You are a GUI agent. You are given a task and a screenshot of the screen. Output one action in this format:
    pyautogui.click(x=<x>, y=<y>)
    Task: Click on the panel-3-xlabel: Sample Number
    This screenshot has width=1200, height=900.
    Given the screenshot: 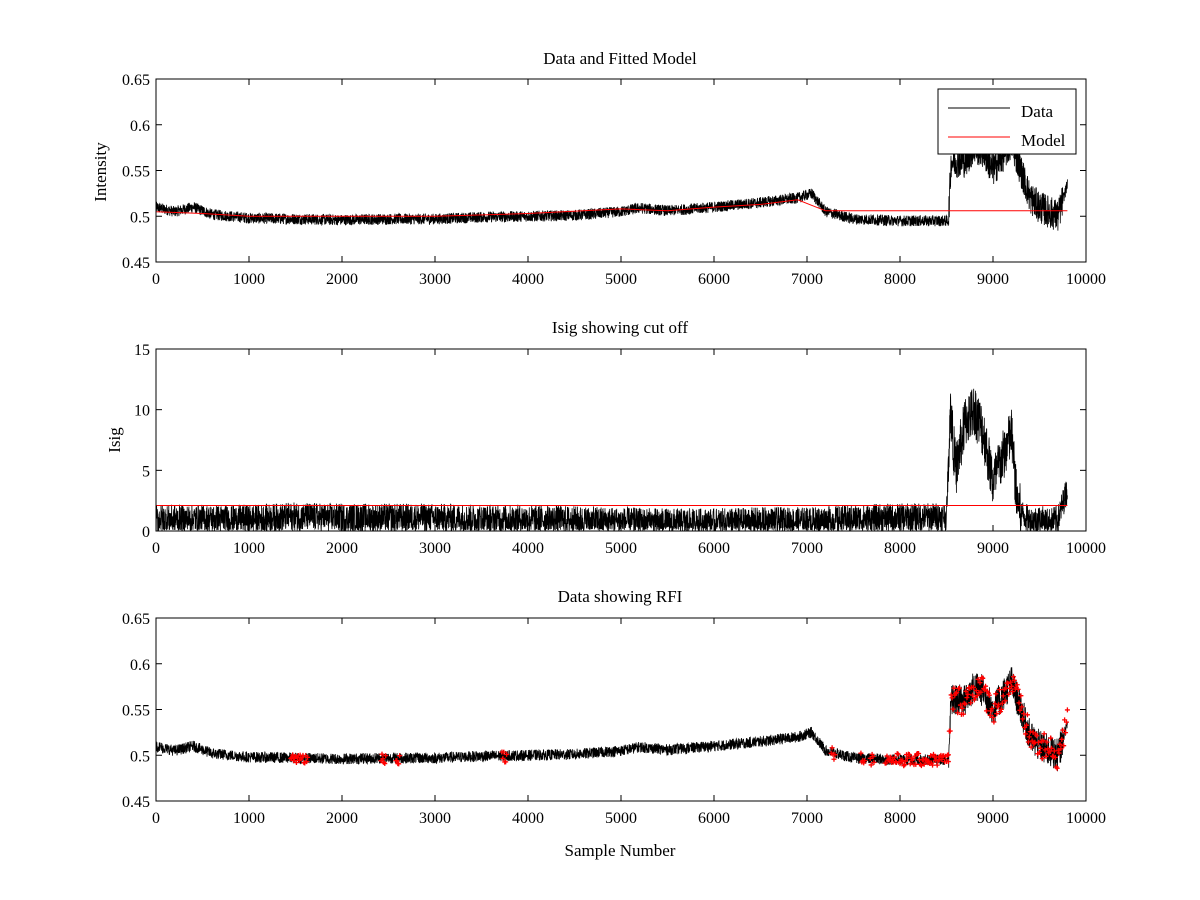 What is the action you would take?
    pyautogui.click(x=620, y=850)
    